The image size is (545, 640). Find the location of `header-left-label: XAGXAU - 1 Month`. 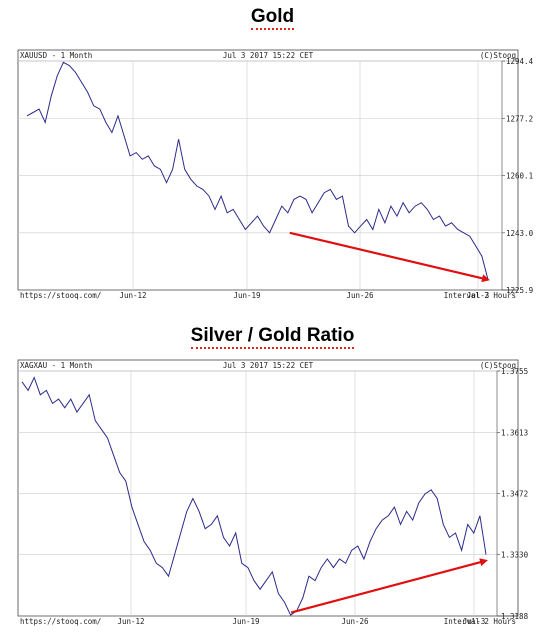

header-left-label: XAGXAU - 1 Month is located at coordinates (56, 365).